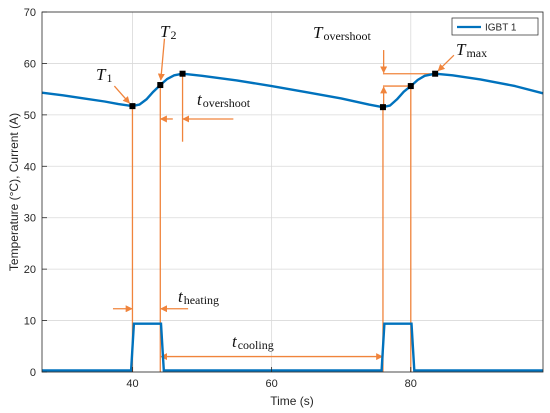 Image resolution: width=550 pixels, height=413 pixels. Describe the element at coordinates (132, 384) in the screenshot. I see `x-tick-label: 40` at that location.